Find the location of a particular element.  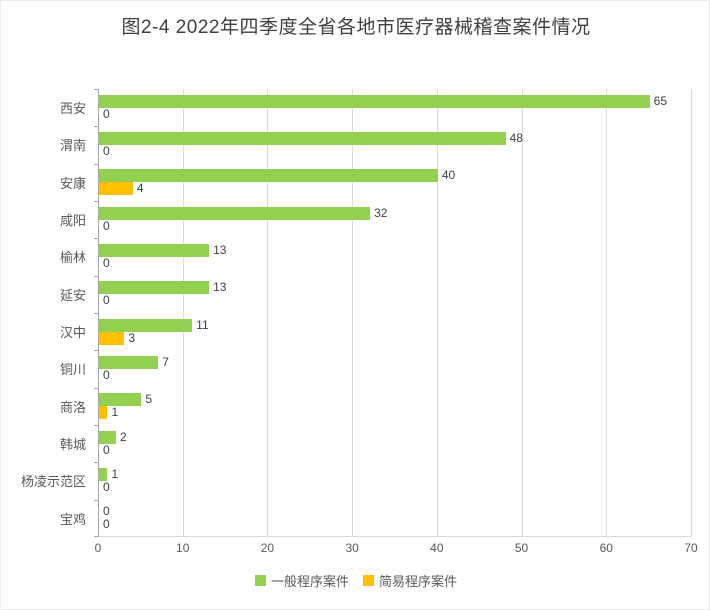

category-label: 渭南 is located at coordinates (72, 146).